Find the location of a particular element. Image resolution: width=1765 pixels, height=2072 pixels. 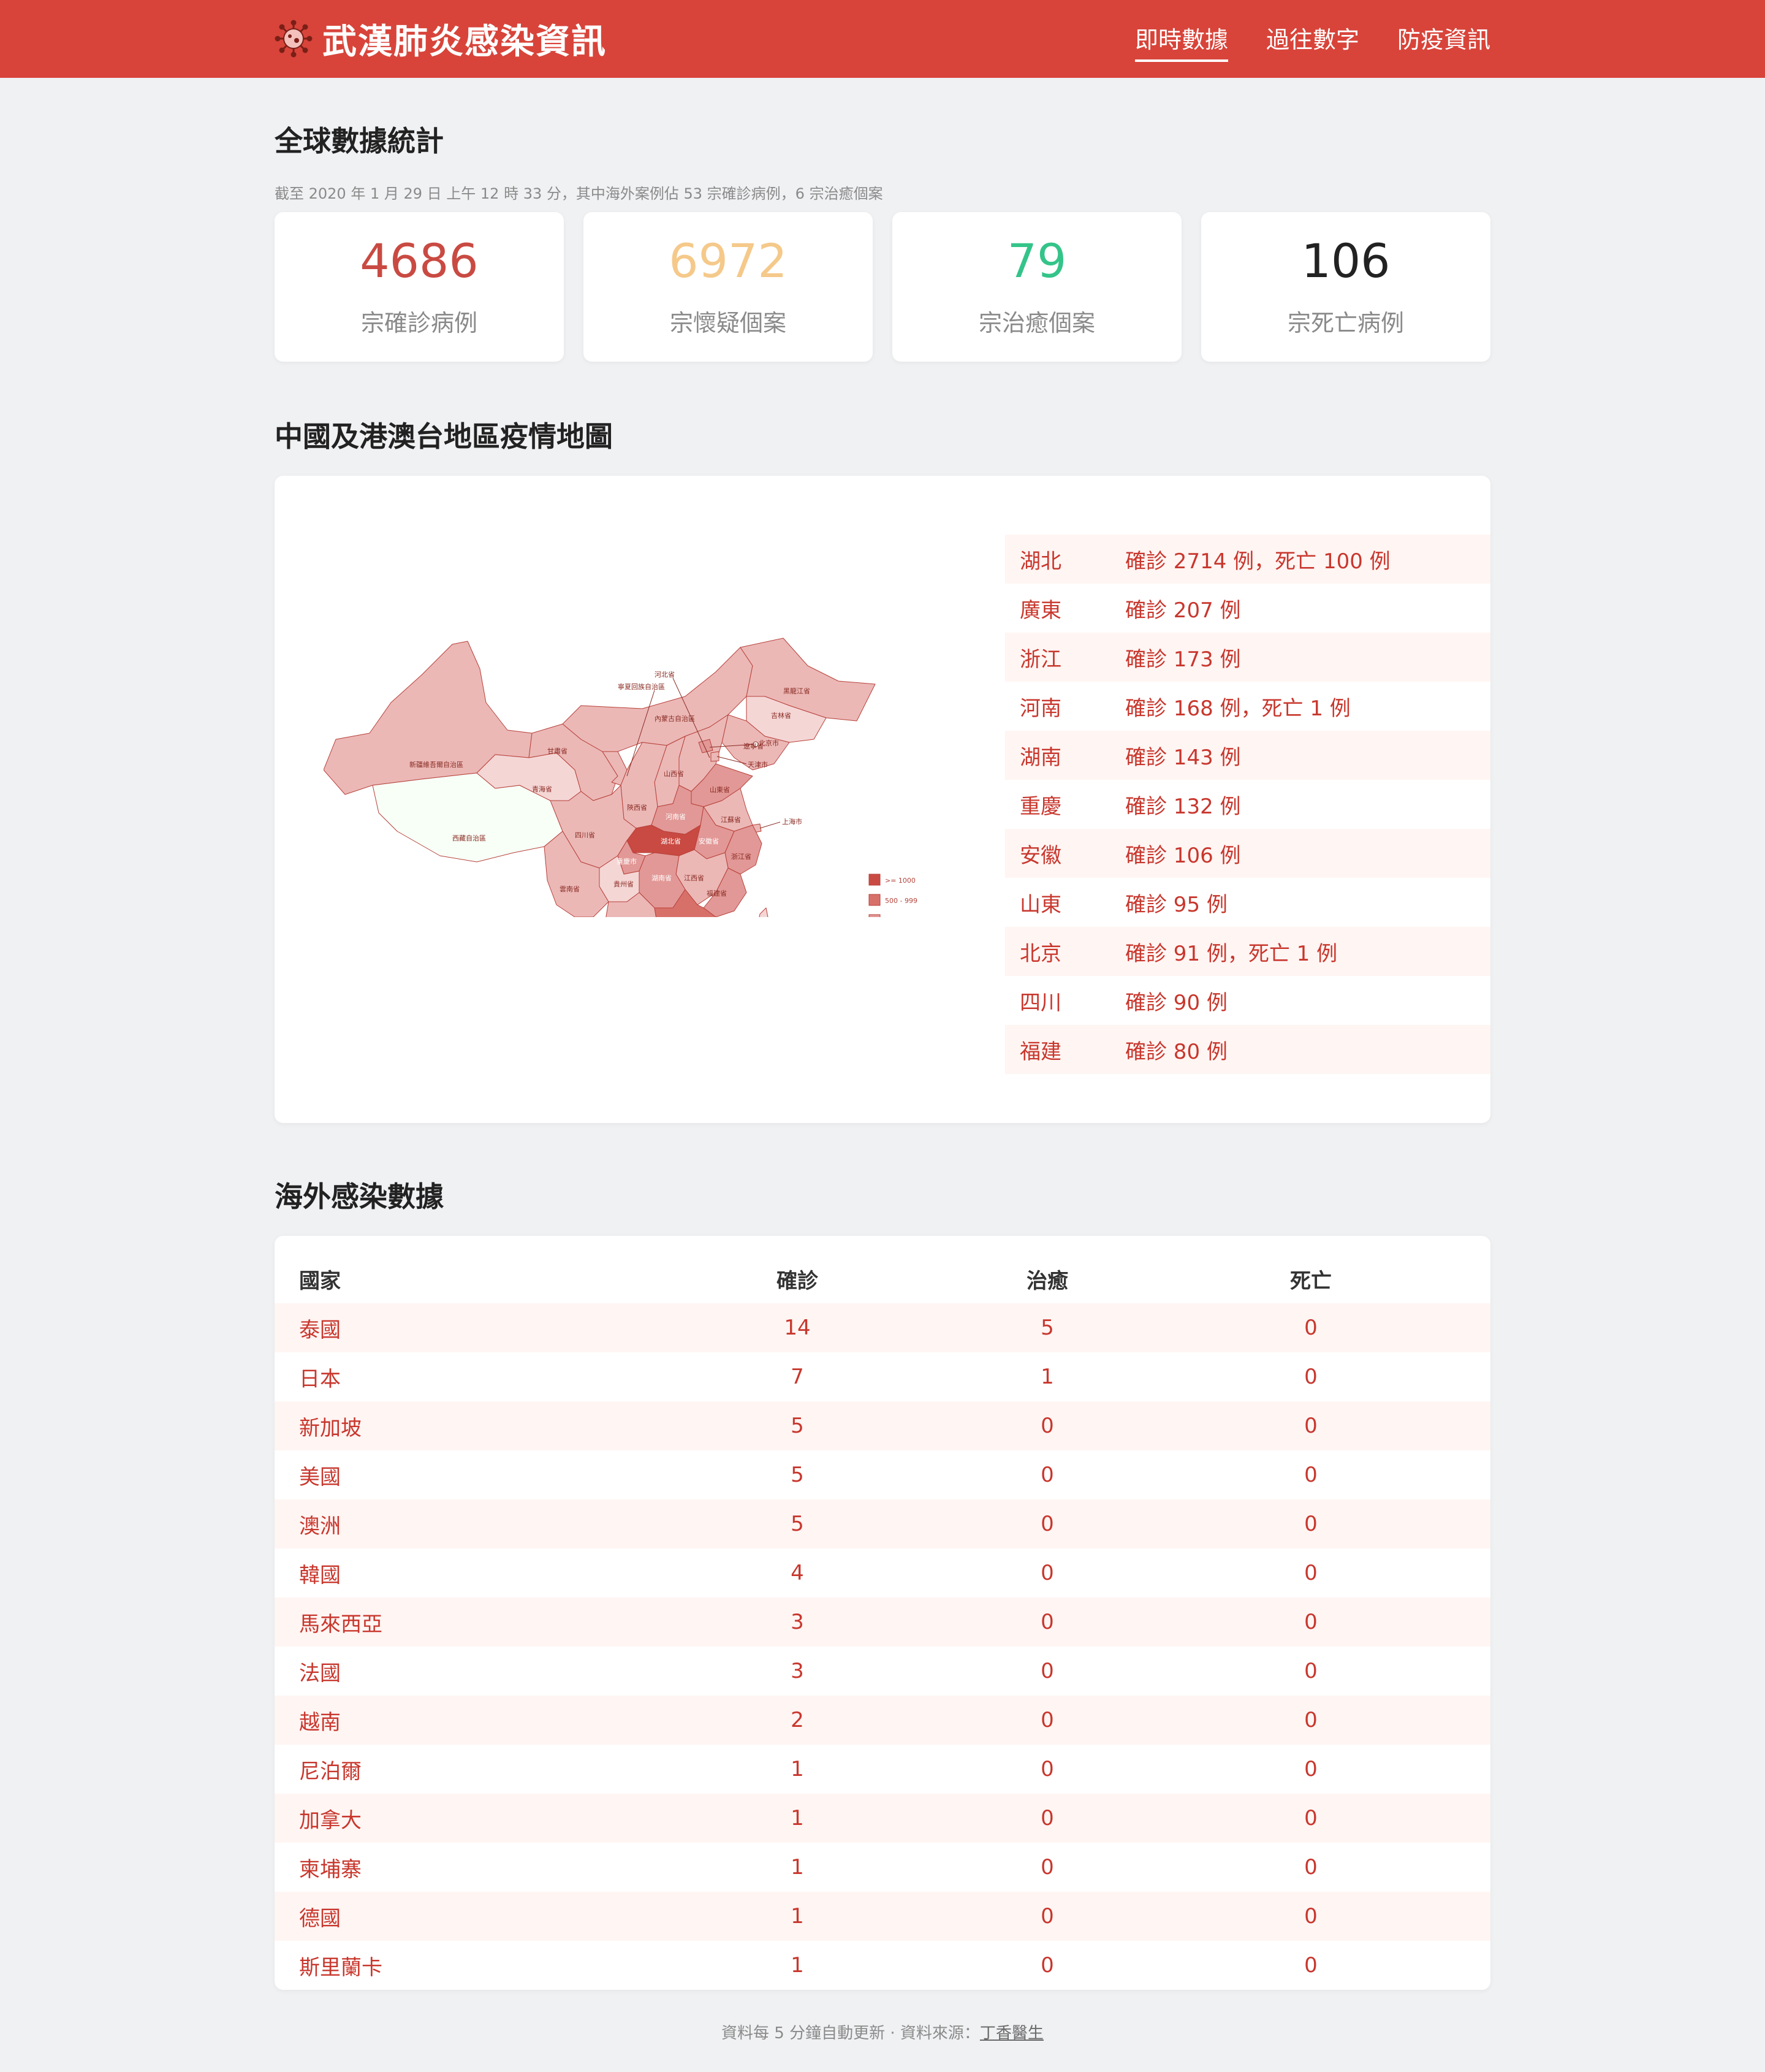

label-guangxi: 廣西壯族自治區 is located at coordinates (641, 916).